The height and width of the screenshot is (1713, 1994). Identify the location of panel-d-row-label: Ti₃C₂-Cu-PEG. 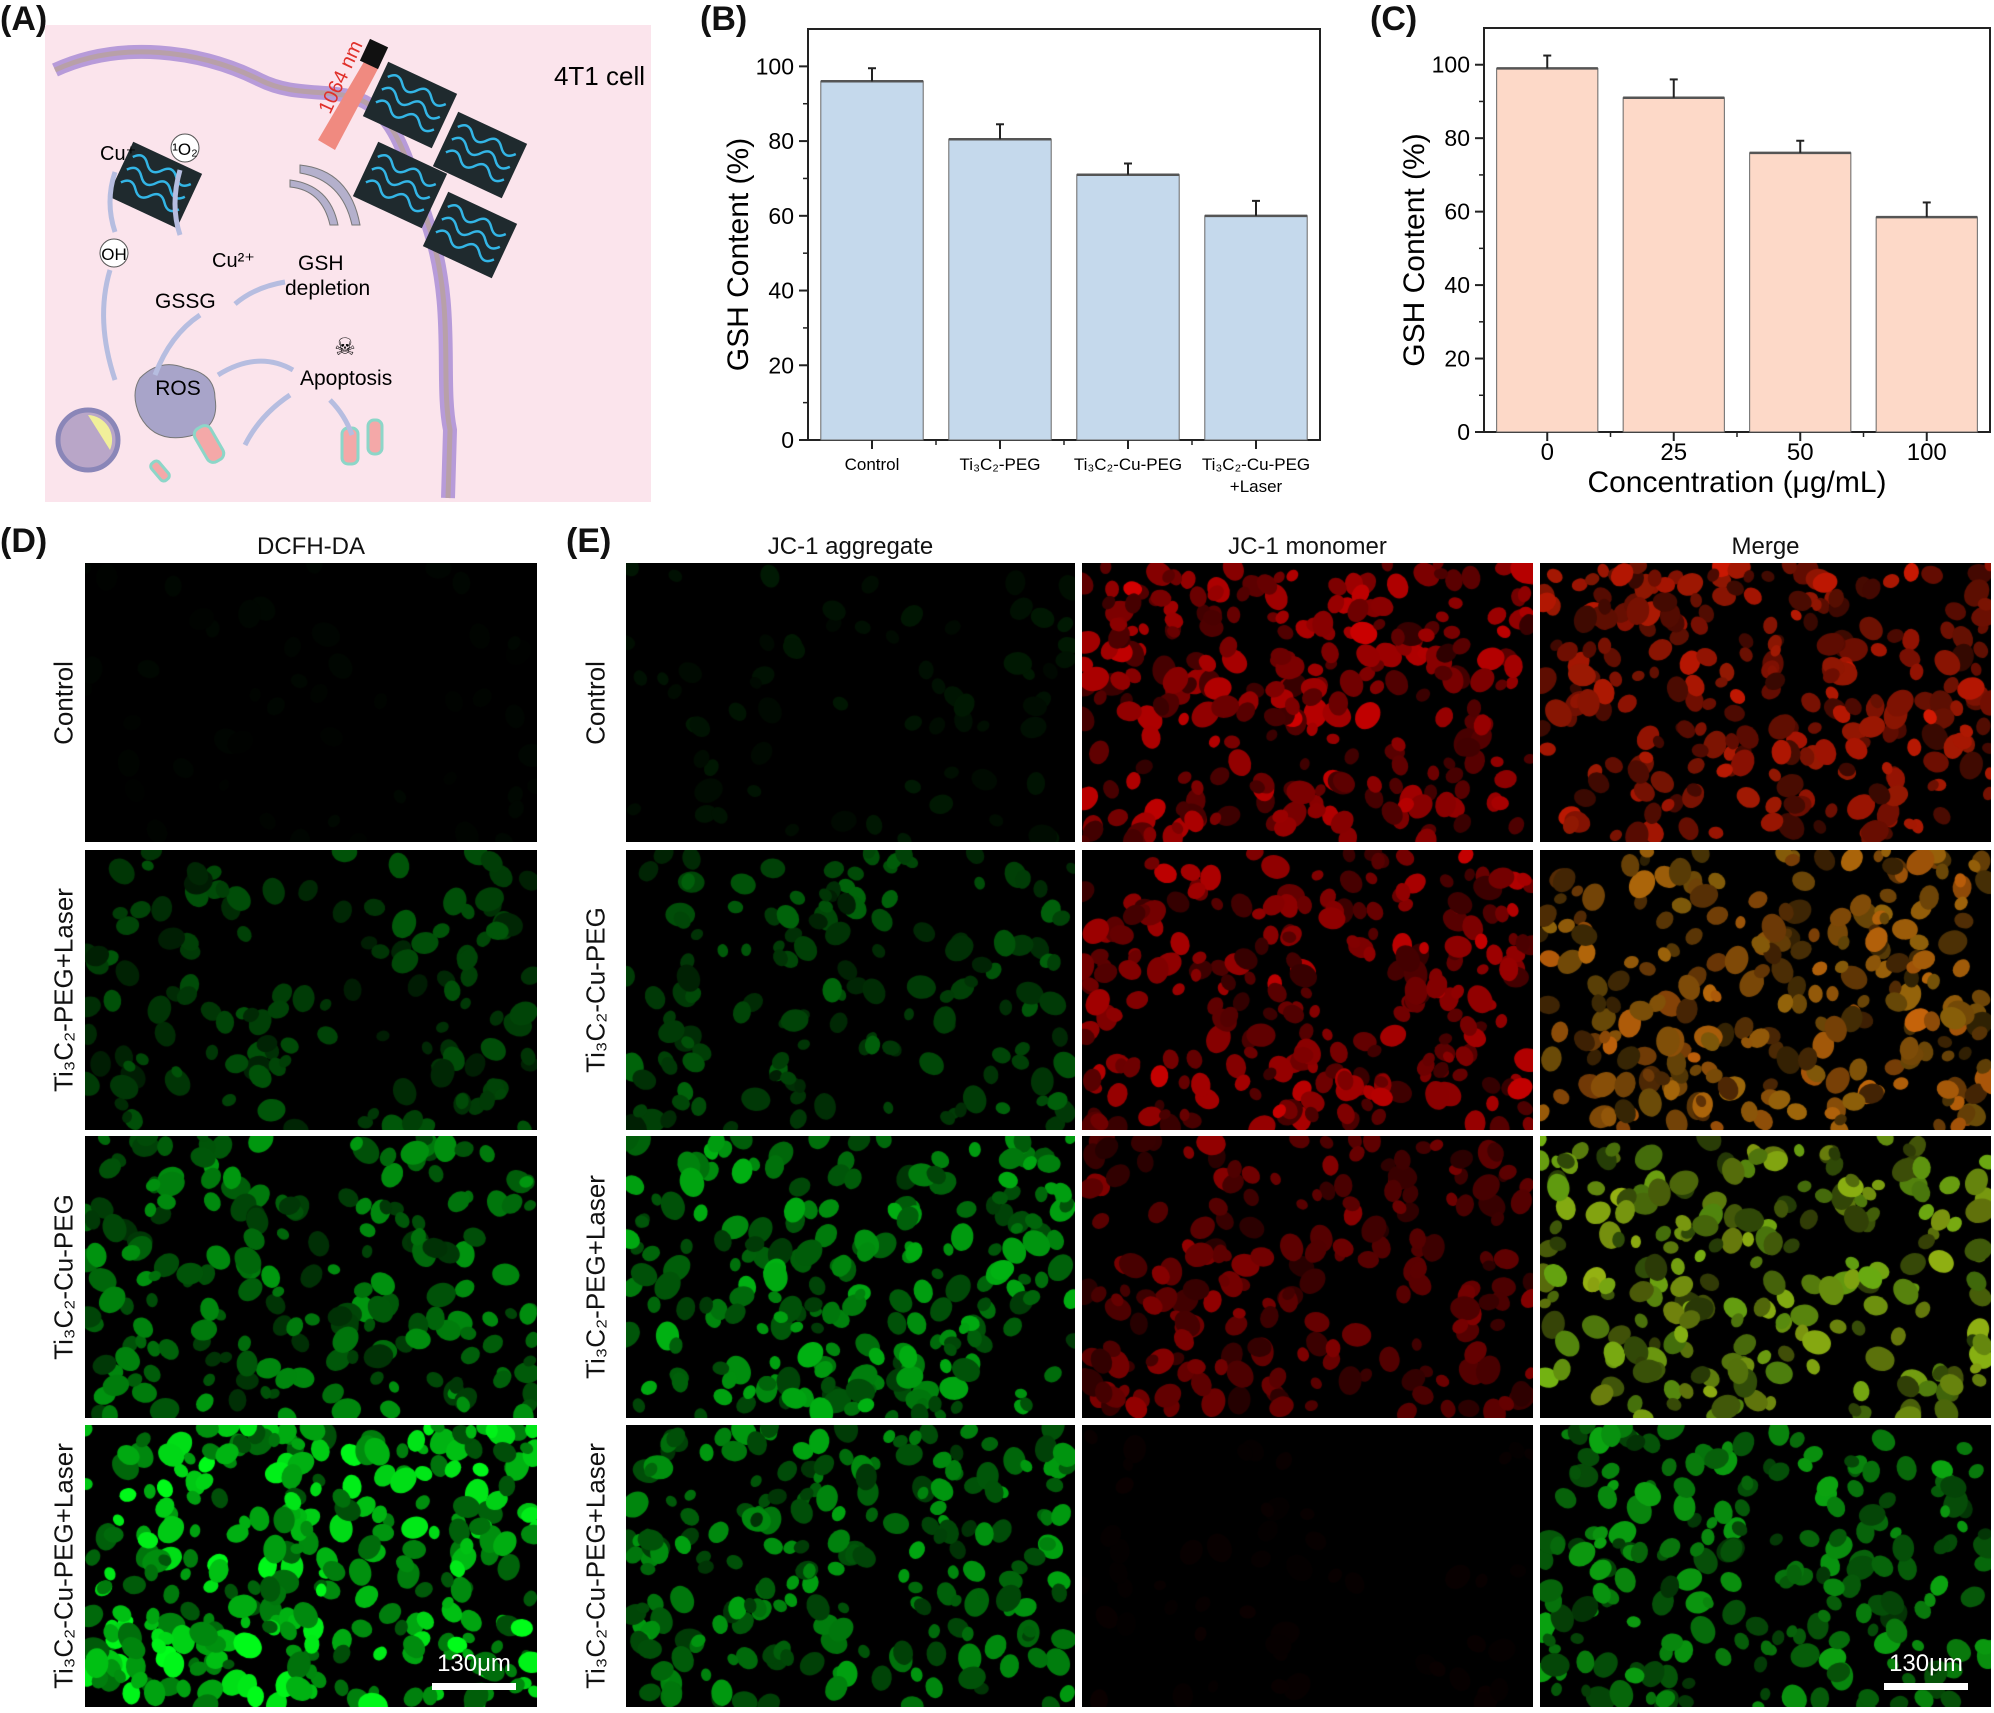
(63, 1277).